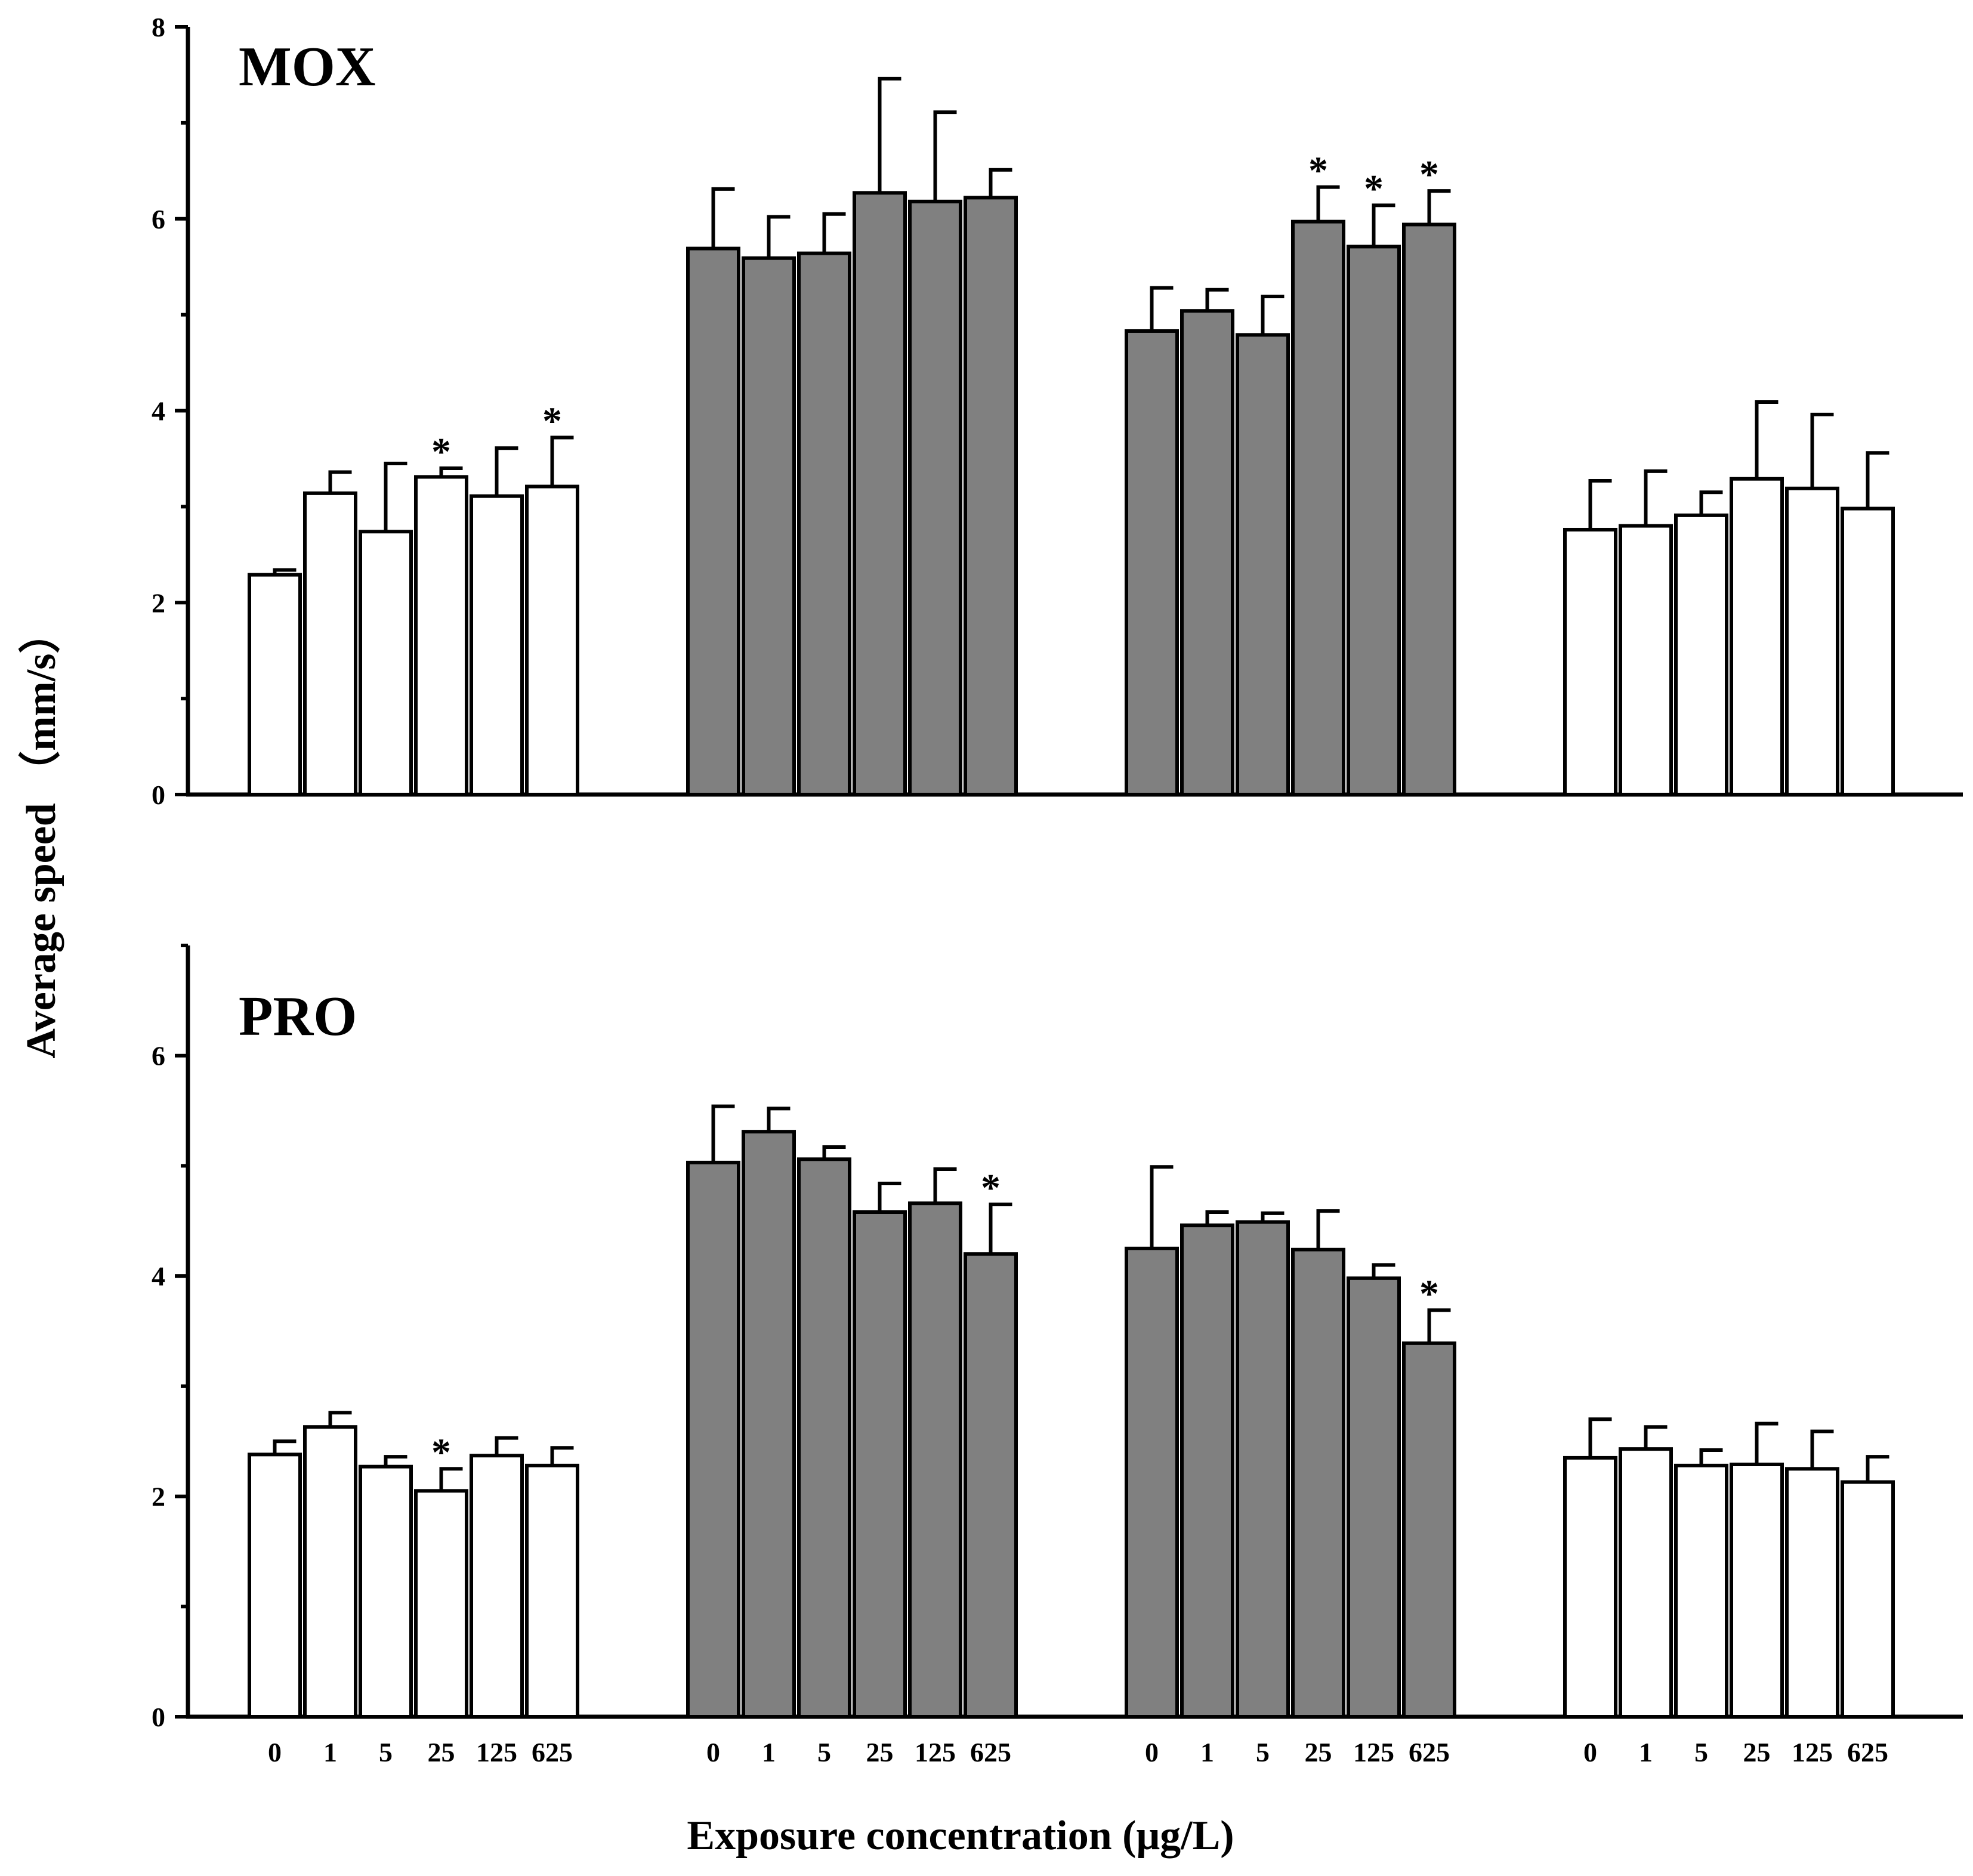 The height and width of the screenshot is (1876, 1973). I want to click on y-tick-label: 8, so click(159, 27).